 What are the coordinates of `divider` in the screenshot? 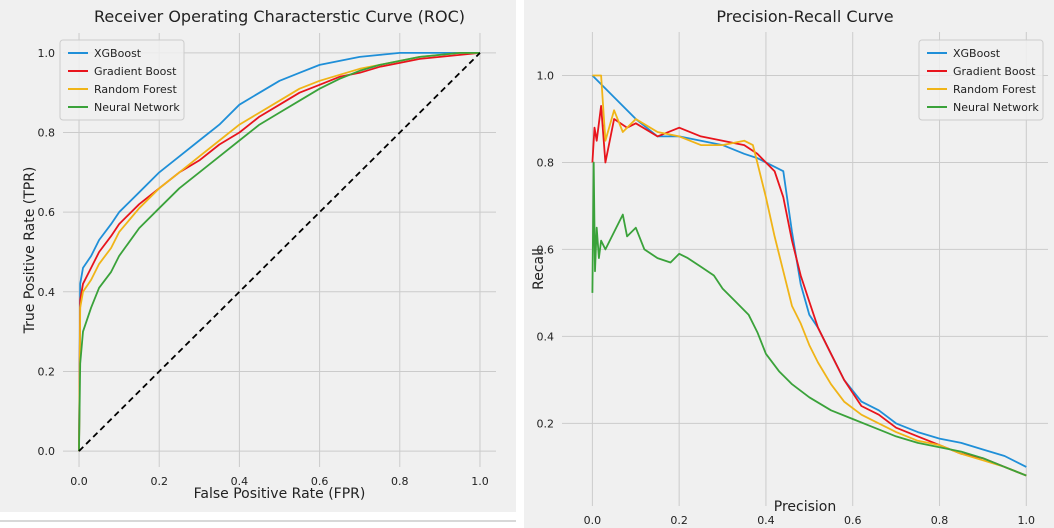 It's located at (258, 521).